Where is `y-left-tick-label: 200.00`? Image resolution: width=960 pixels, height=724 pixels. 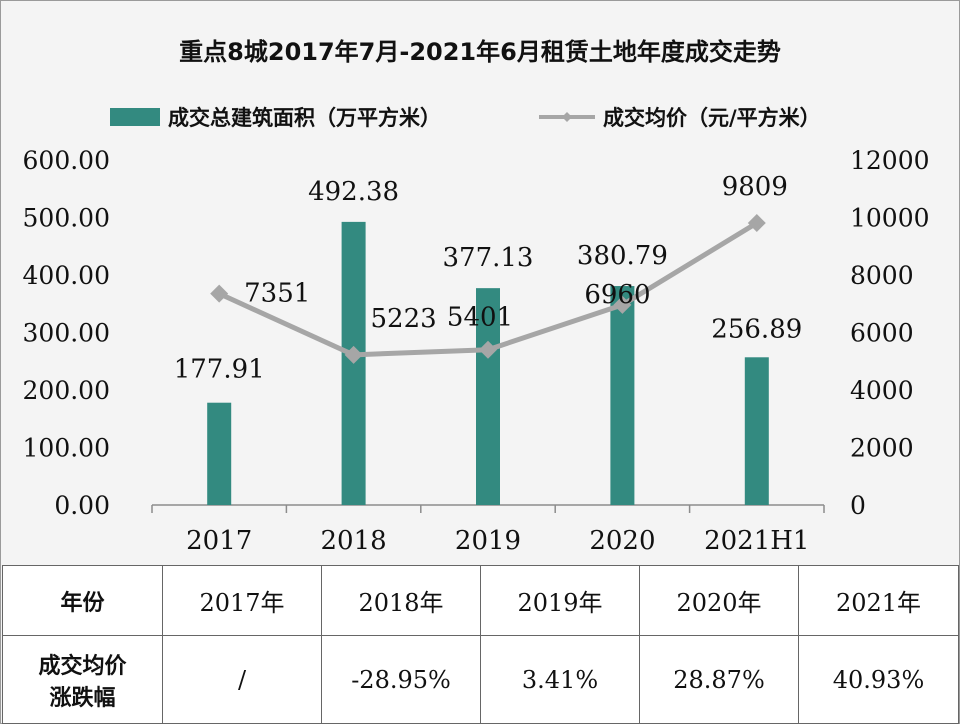 y-left-tick-label: 200.00 is located at coordinates (66, 390).